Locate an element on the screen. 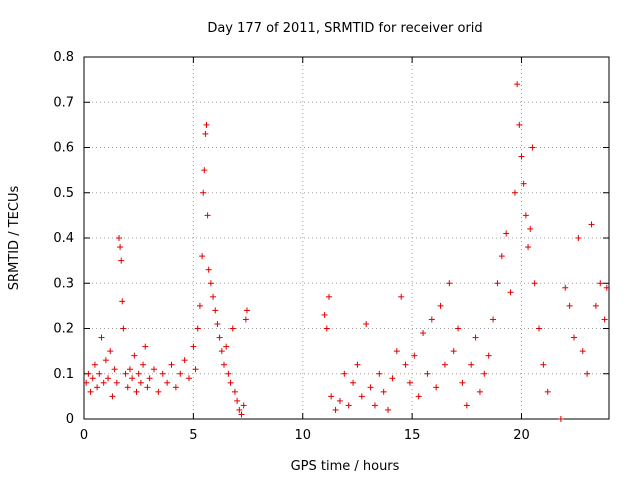 Image resolution: width=640 pixels, height=480 pixels. y-tick-label: 0.1 is located at coordinates (63, 374).